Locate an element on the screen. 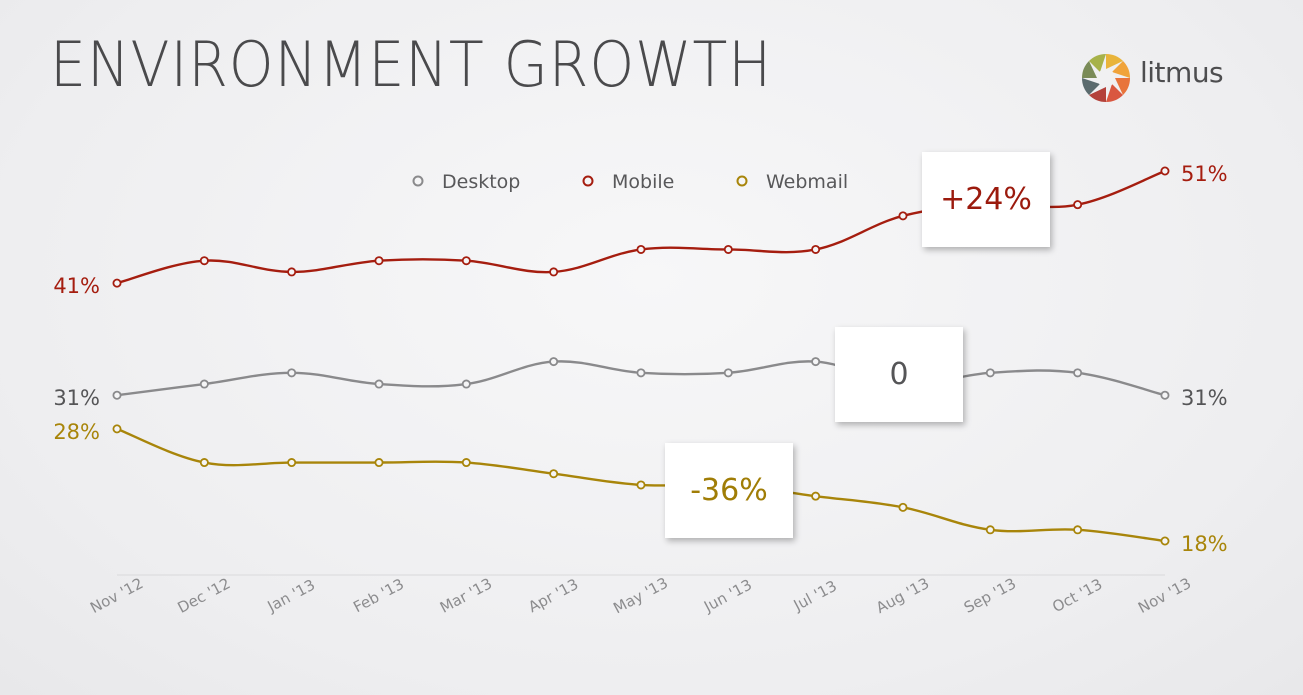 This screenshot has width=1303, height=695. legend-item-mobile: Mobile is located at coordinates (628, 182).